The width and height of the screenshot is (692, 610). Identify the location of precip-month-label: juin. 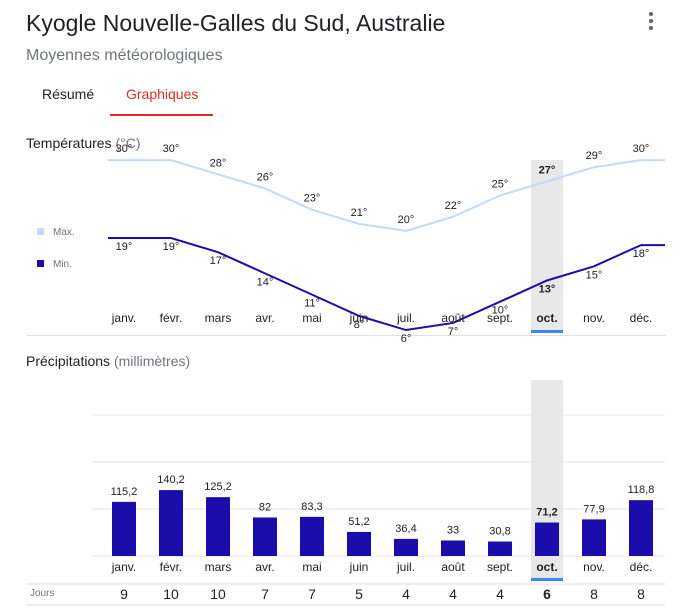
(359, 567).